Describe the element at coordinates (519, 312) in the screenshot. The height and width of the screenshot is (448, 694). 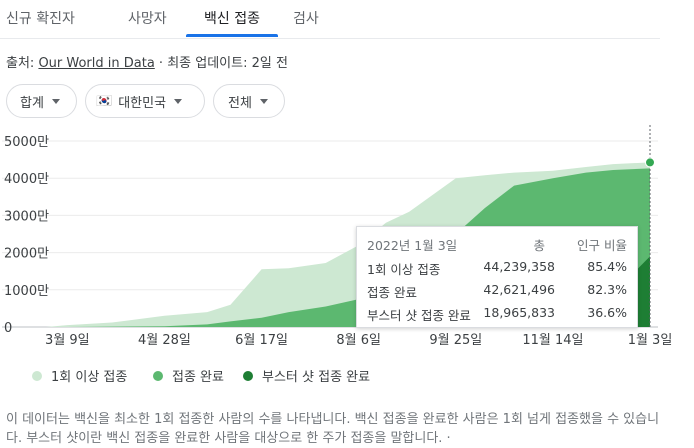
I see `tooltip-row-total: 18,965,833` at that location.